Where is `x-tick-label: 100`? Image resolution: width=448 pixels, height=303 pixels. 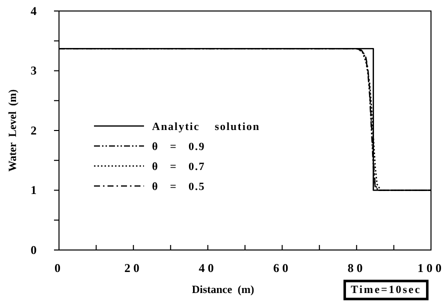 x-tick-label: 100 is located at coordinates (431, 268).